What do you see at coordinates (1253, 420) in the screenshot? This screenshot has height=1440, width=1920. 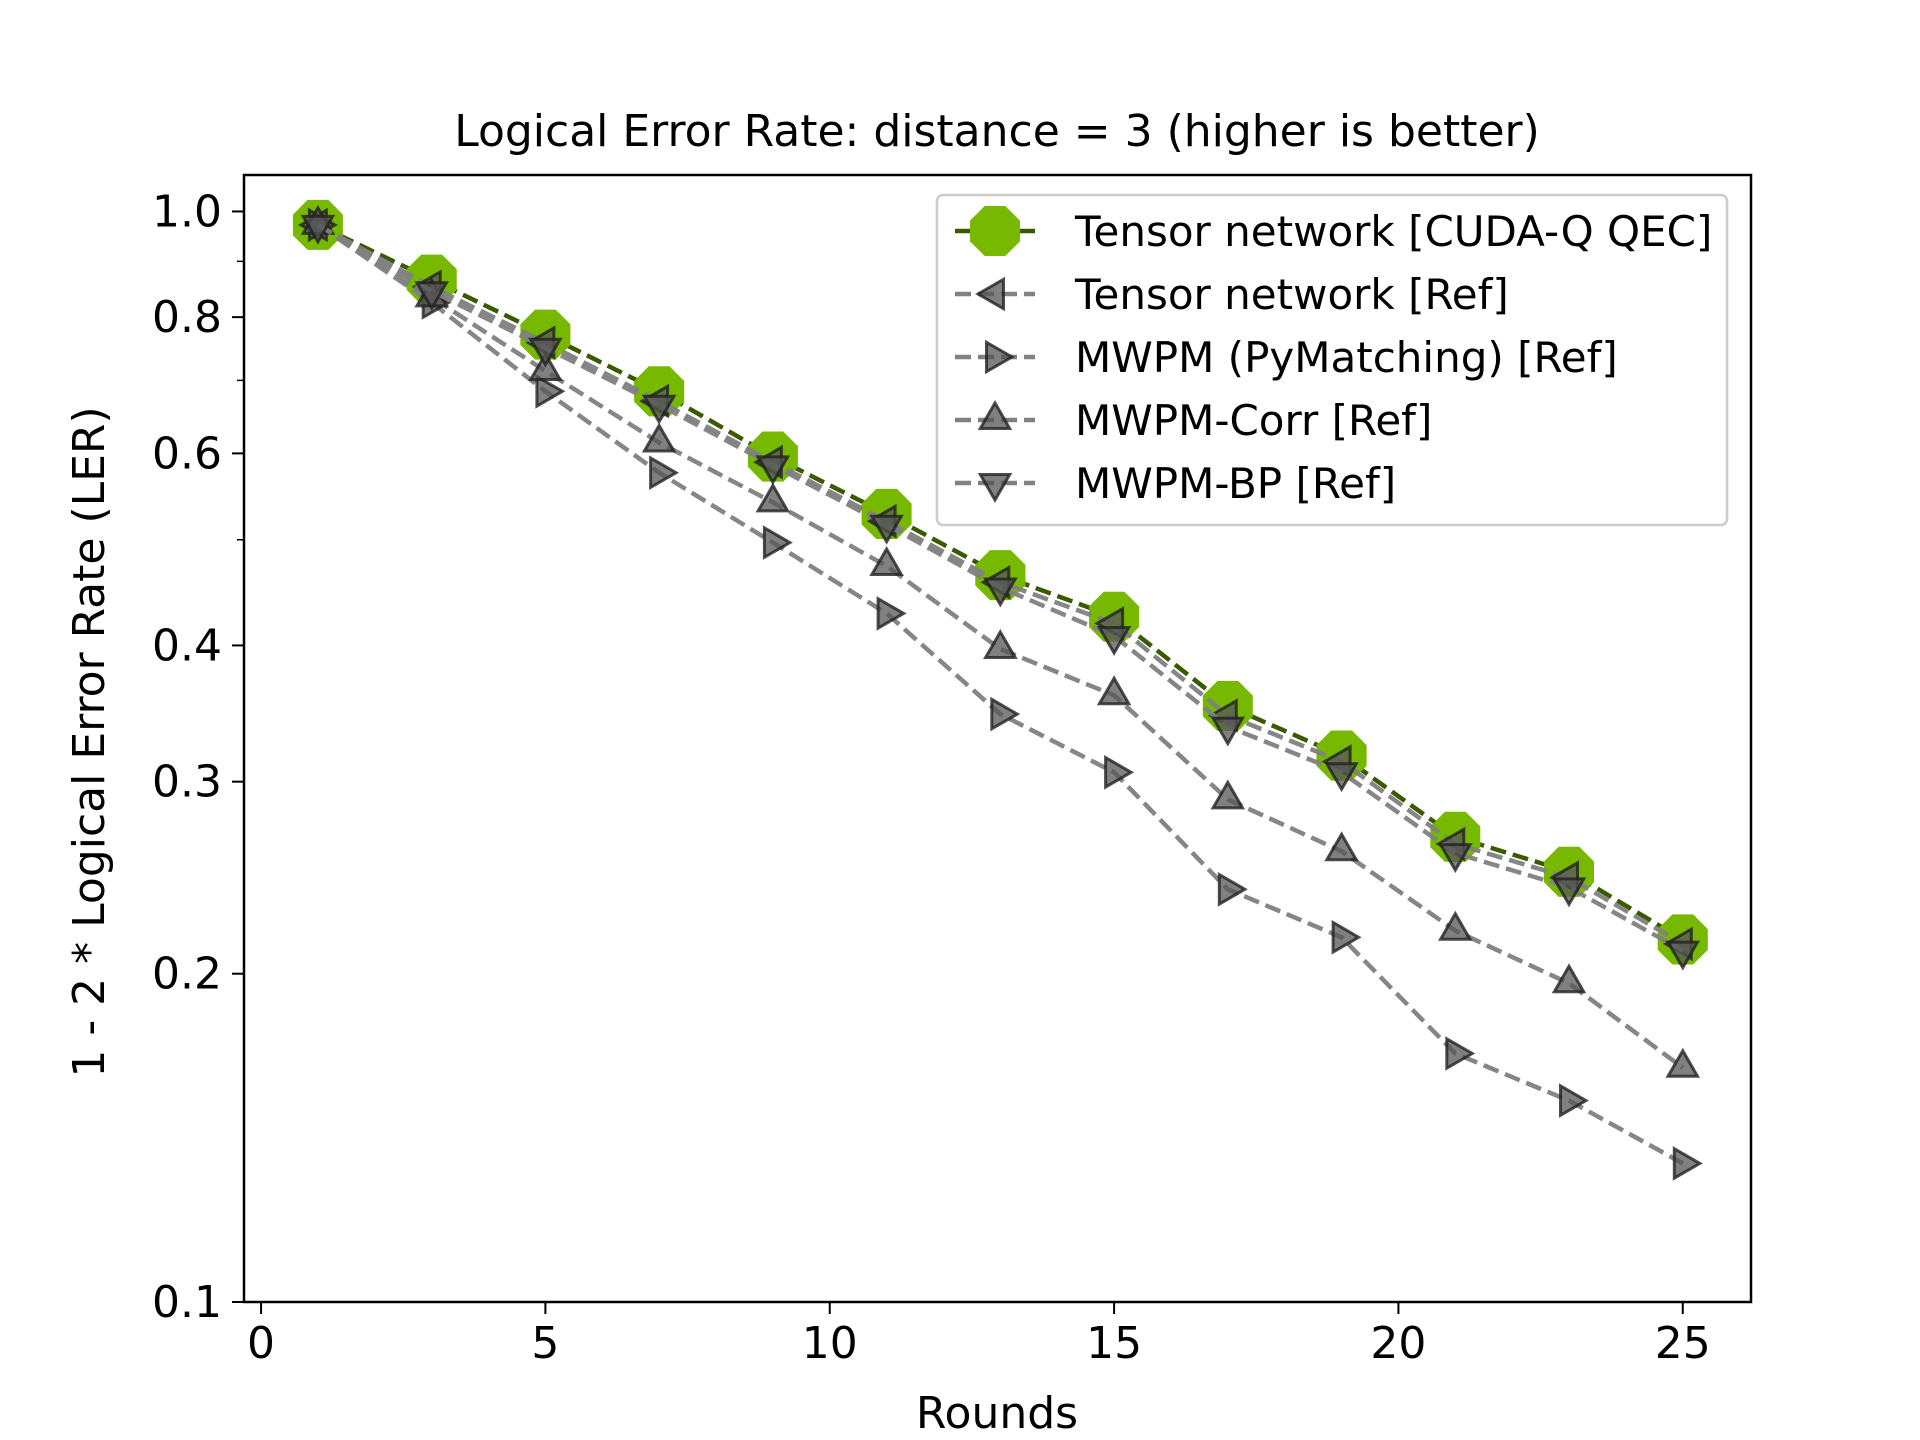 I see `legend-label: MWPM-Corr [Ref]` at bounding box center [1253, 420].